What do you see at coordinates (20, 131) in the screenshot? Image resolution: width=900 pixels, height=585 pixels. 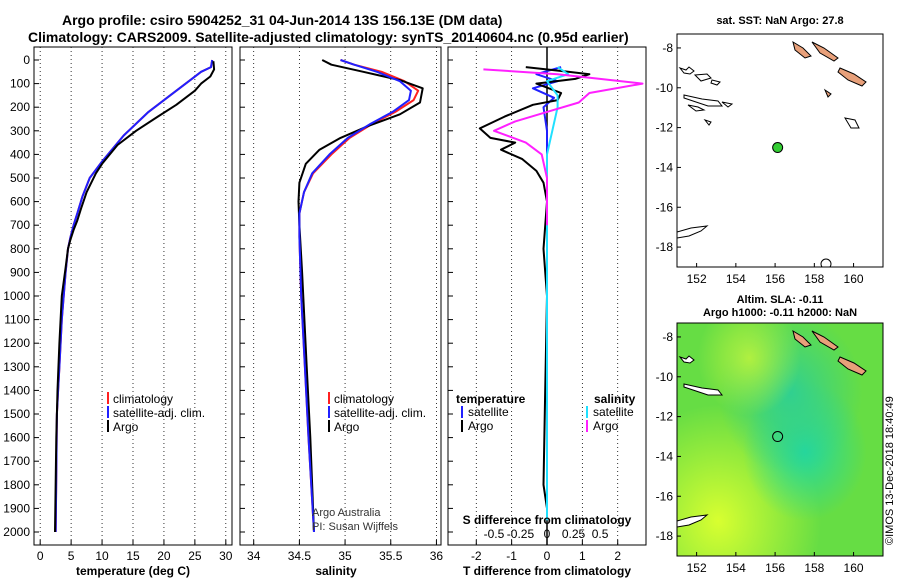 I see `depth-tick-label: 300` at bounding box center [20, 131].